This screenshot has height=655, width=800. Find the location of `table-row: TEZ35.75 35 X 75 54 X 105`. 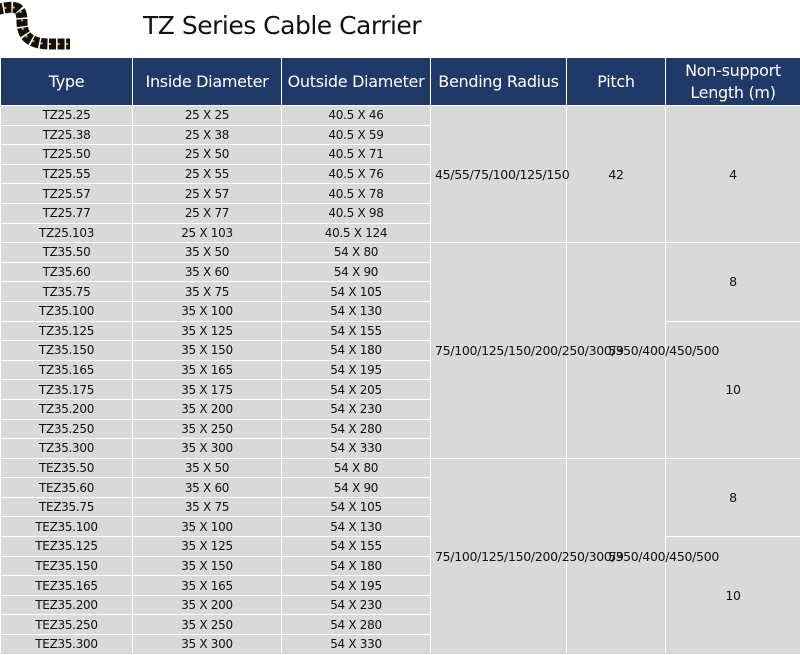

table-row: TEZ35.75 35 X 75 54 X 105 is located at coordinates (400, 507).